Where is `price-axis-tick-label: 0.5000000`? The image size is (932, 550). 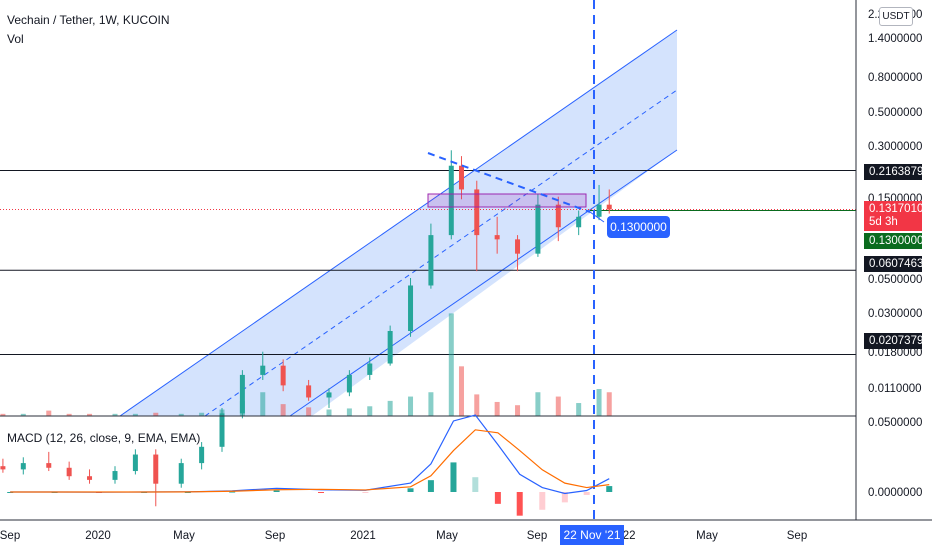
price-axis-tick-label: 0.5000000 is located at coordinates (895, 113).